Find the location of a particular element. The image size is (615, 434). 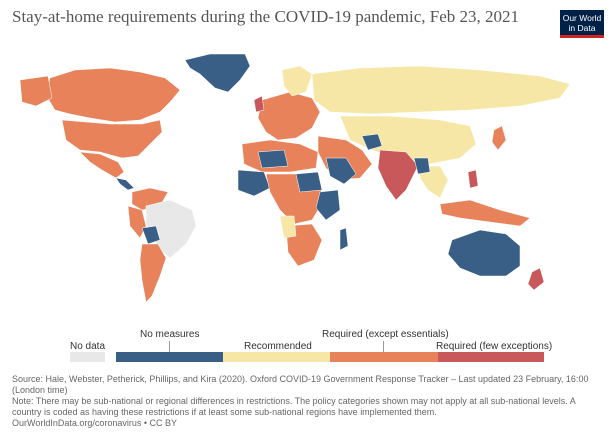

japan is located at coordinates (499, 138).